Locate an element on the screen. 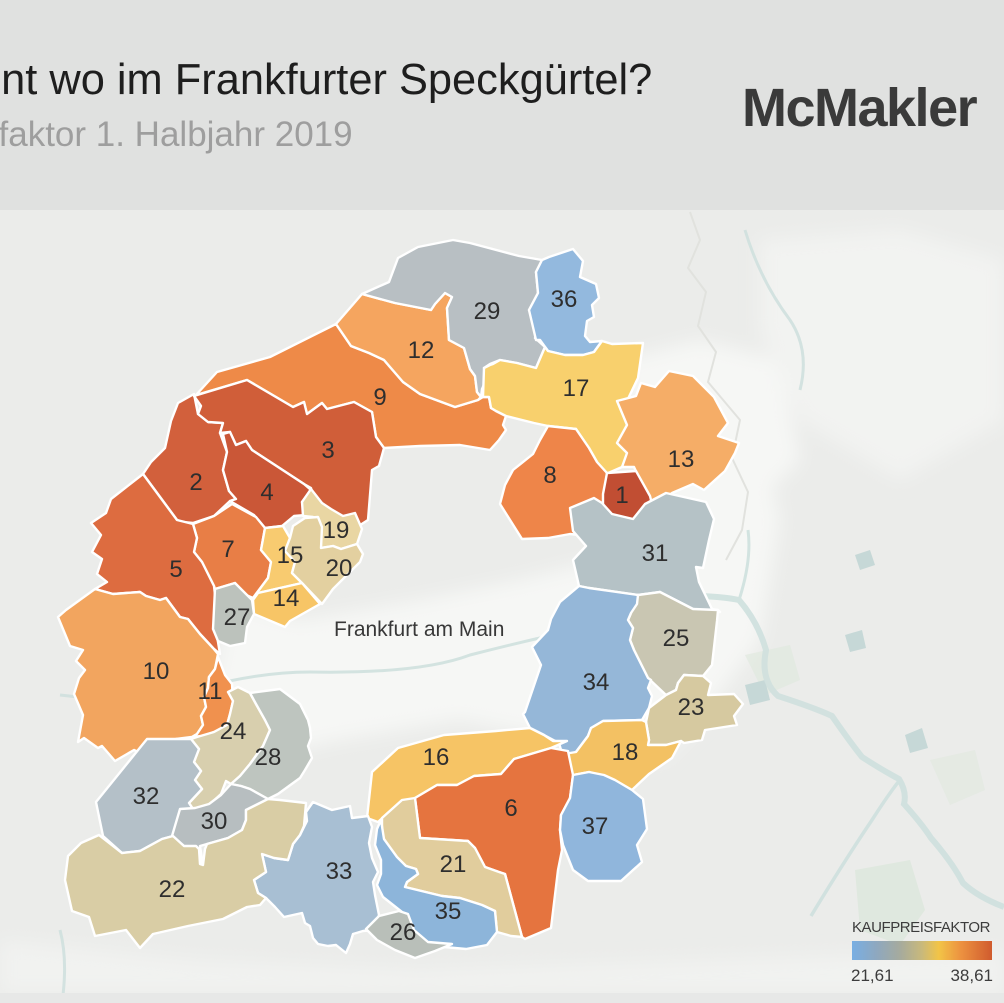  svg-text: 37 is located at coordinates (595, 826).